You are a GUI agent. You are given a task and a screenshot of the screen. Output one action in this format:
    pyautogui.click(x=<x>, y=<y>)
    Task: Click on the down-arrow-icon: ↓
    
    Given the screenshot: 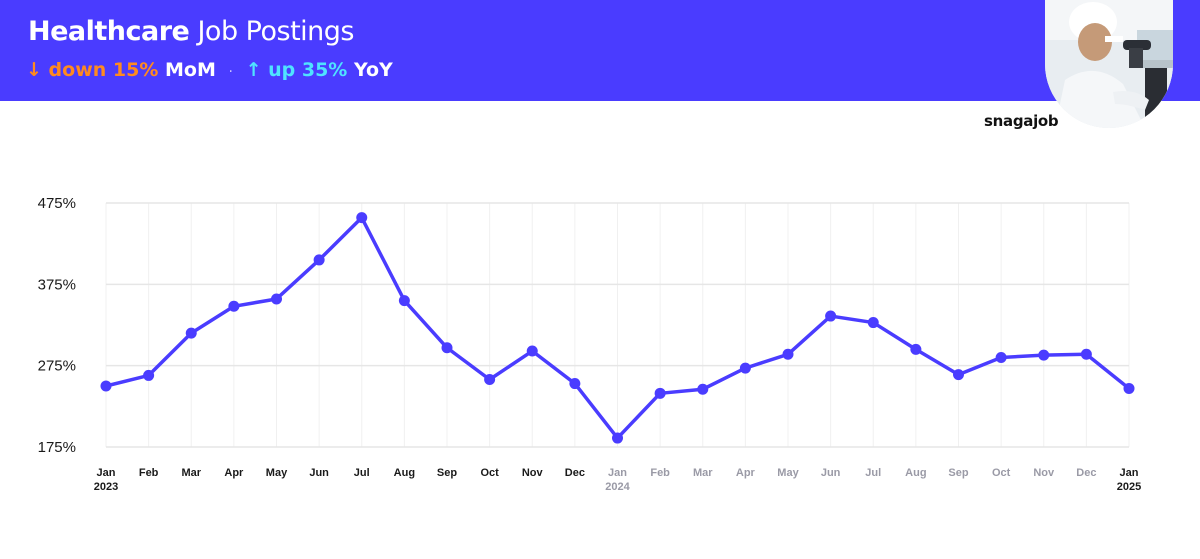 What is the action you would take?
    pyautogui.click(x=34, y=70)
    